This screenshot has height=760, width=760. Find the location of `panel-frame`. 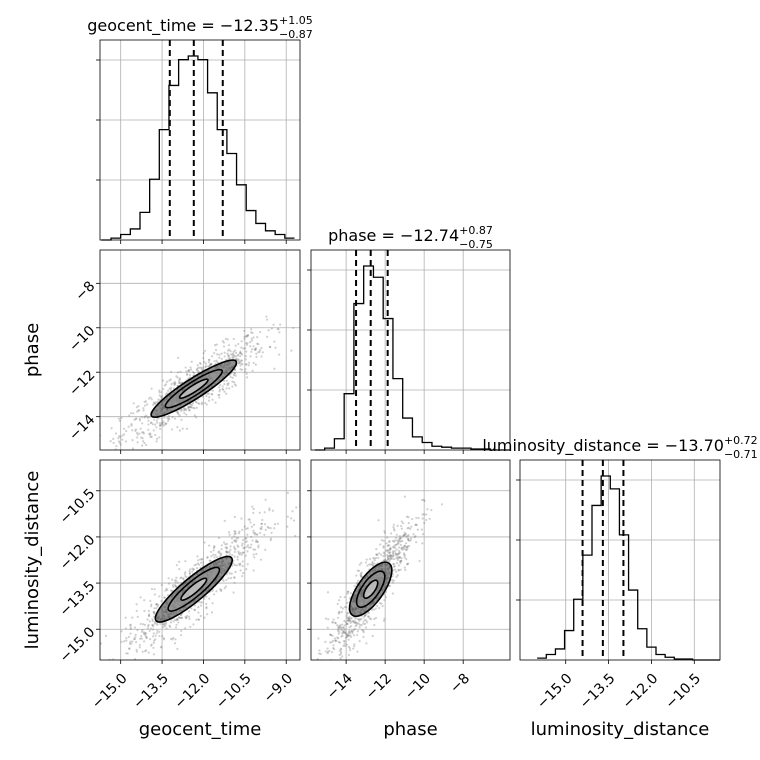

panel-frame is located at coordinates (200, 560).